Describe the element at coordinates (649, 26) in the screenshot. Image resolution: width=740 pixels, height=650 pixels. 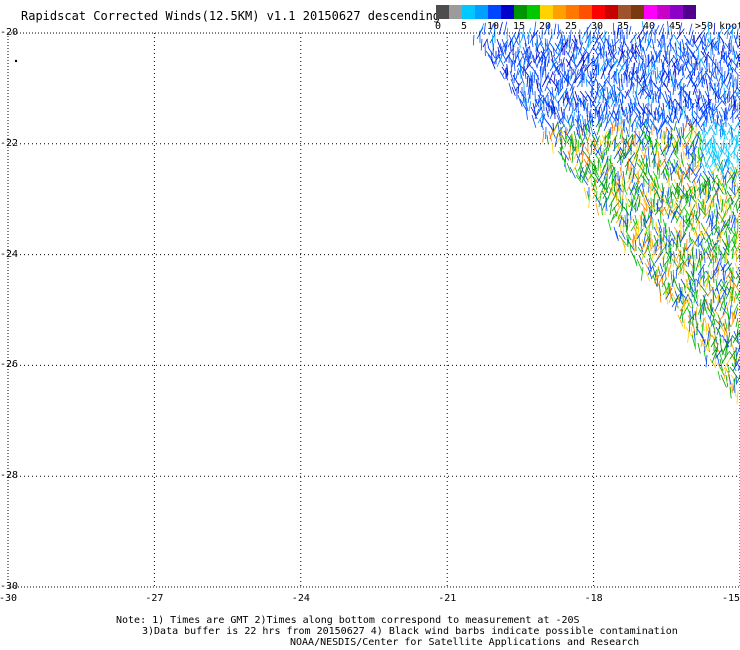
I see `colorbar-label: 40` at that location.